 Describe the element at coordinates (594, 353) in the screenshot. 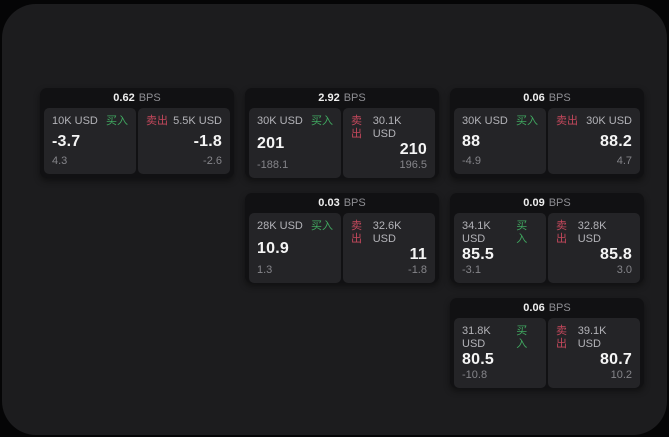

I see `sell-pane: 卖出 39.1K USD 80.7 10.2` at that location.